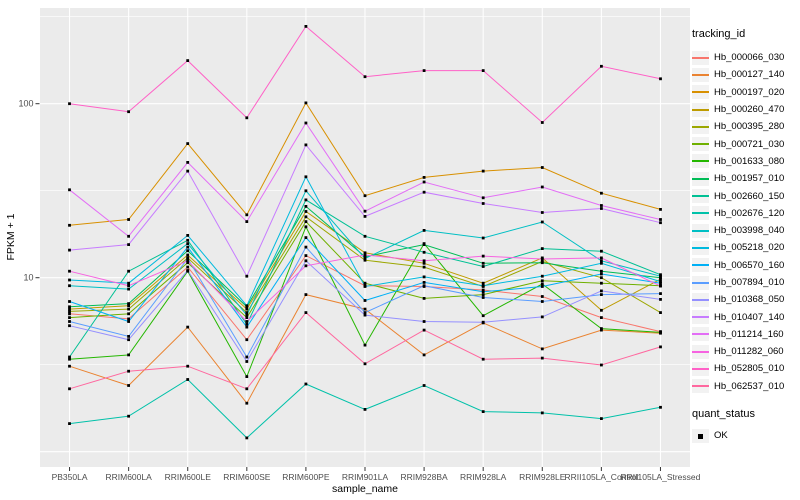 The width and height of the screenshot is (800, 500). I want to click on legend-item: Hb_011214_160, so click(746, 334).